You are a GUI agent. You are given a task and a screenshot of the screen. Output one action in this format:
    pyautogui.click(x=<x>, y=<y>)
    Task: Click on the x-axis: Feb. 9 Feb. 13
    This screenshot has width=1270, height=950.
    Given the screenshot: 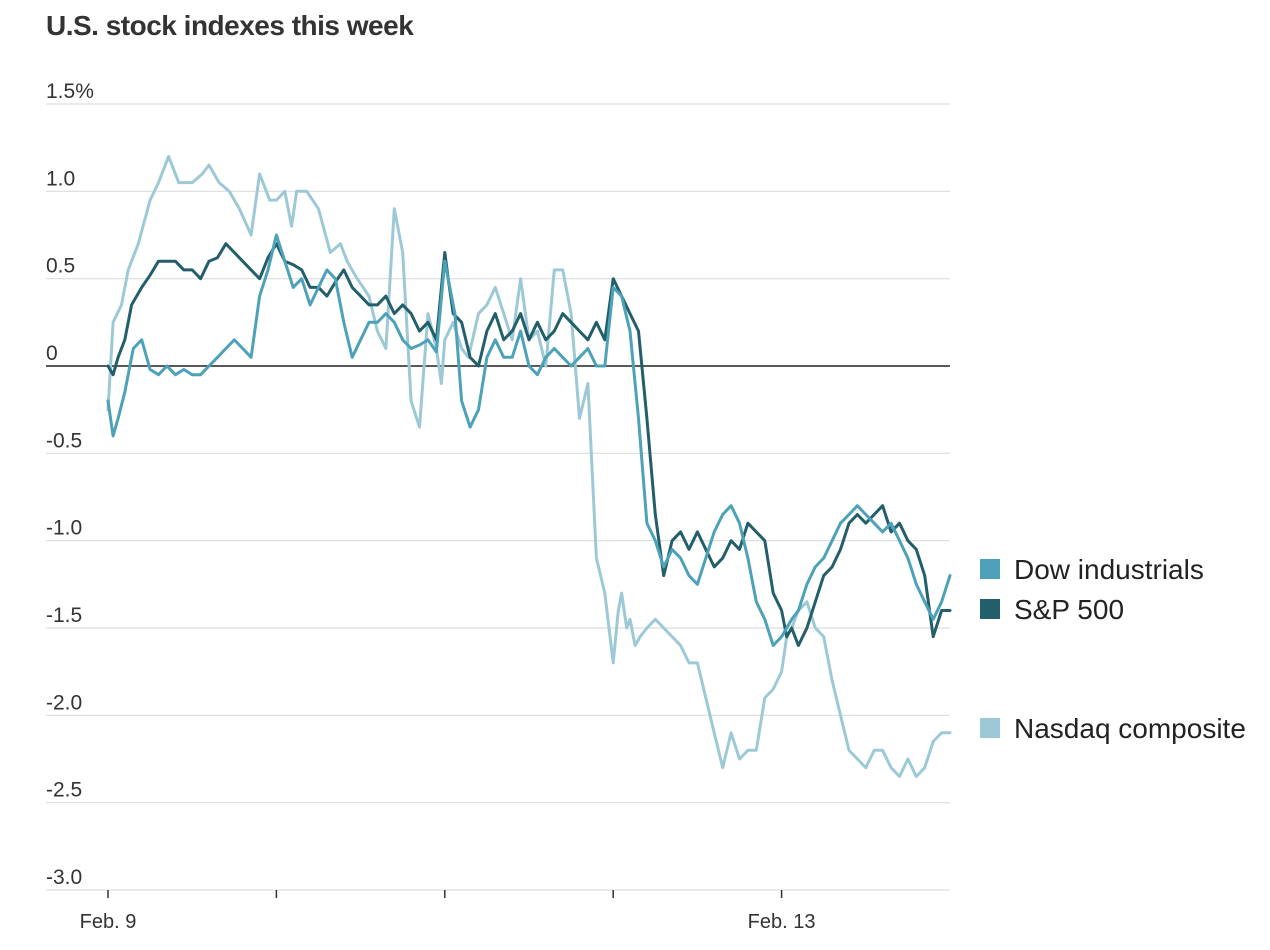 What is the action you would take?
    pyautogui.click(x=498, y=911)
    